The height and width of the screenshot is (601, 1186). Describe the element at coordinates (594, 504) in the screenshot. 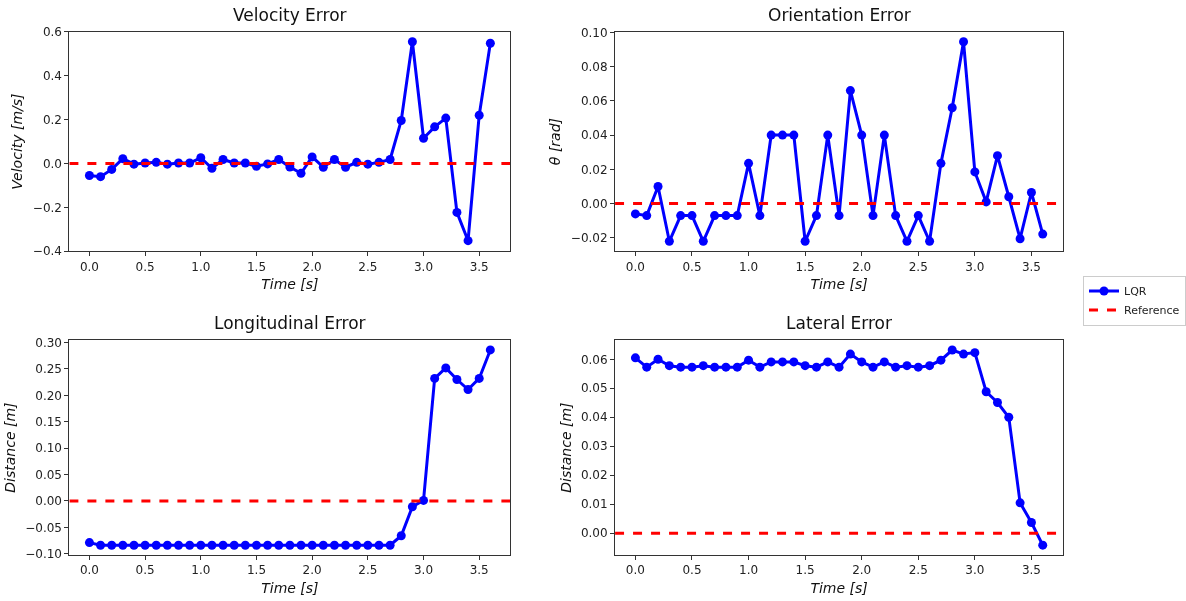

I see `y-tick-label: 0.01` at that location.